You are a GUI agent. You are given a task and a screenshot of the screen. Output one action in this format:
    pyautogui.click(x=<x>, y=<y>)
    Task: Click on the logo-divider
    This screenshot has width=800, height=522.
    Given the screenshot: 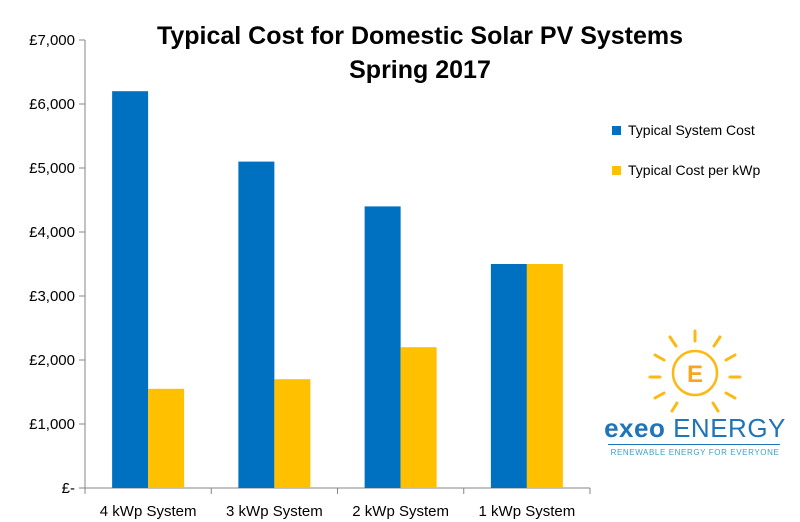 What is the action you would take?
    pyautogui.click(x=694, y=444)
    